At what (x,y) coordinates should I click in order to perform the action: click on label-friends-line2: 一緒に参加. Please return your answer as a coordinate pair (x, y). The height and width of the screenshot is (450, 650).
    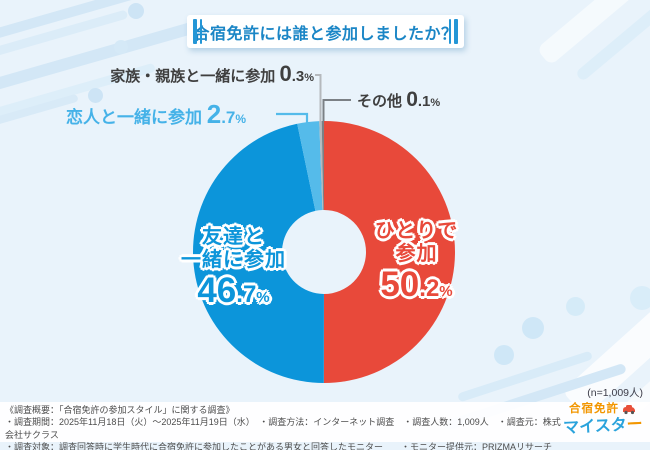
    Looking at the image, I should click on (233, 260).